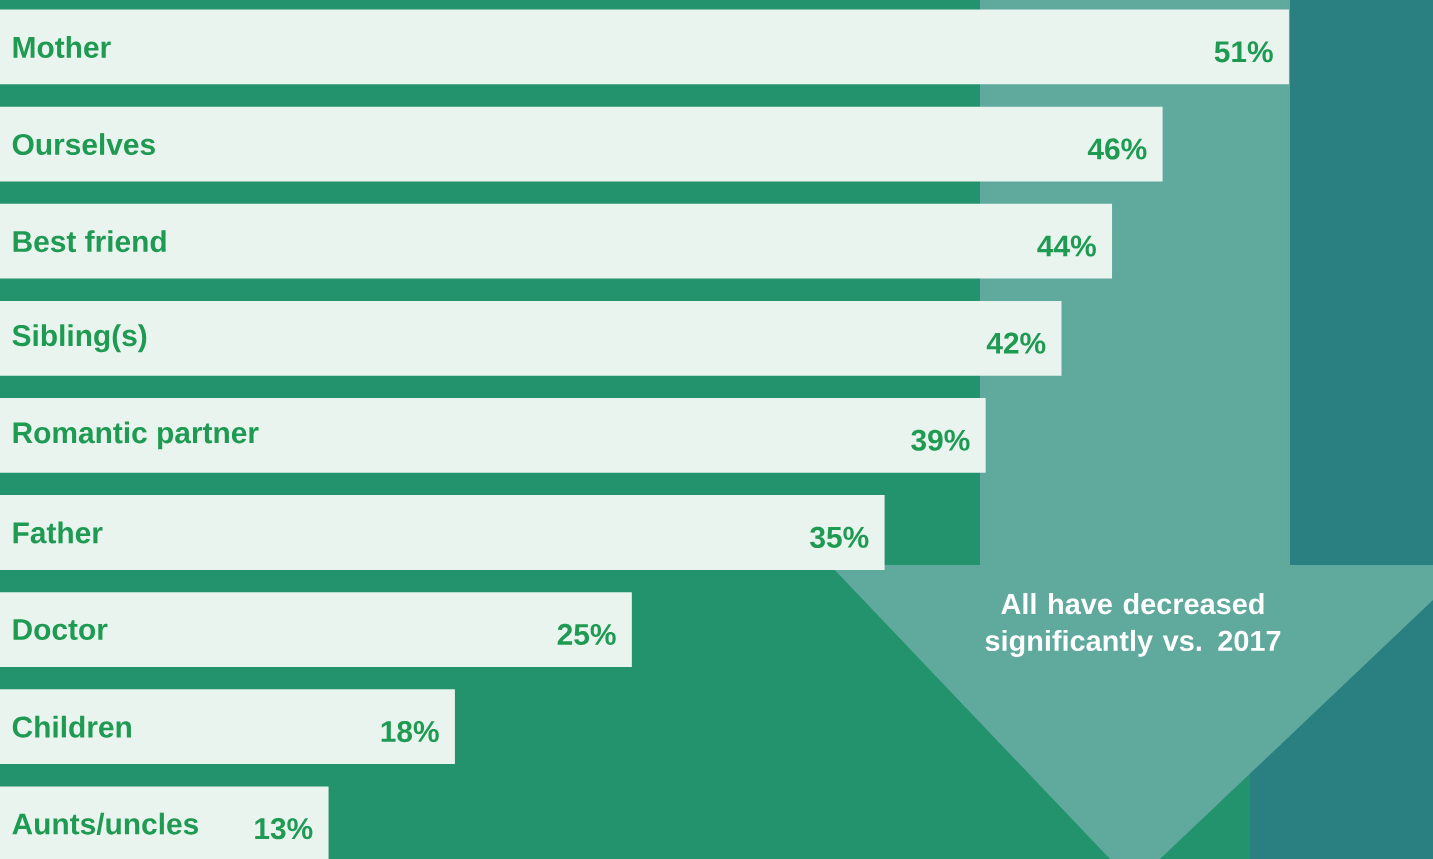 The height and width of the screenshot is (859, 1433). What do you see at coordinates (136, 435) in the screenshot?
I see `y-tick-label: Romantic partner` at bounding box center [136, 435].